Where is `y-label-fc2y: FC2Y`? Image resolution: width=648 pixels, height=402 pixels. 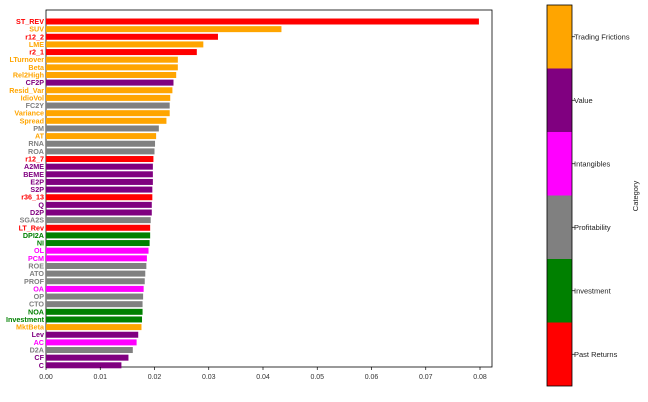
y-label-fc2y: FC2Y is located at coordinates (35, 105).